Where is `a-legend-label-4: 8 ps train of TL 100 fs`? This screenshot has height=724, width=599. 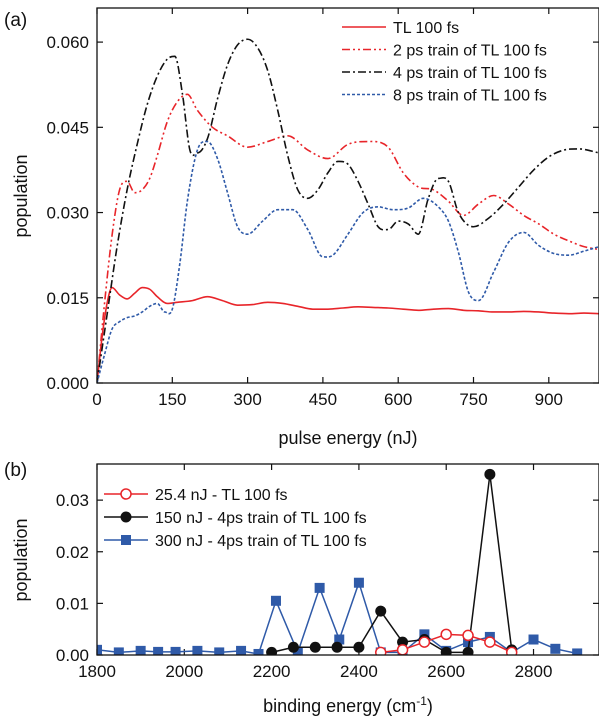
a-legend-label-4: 8 ps train of TL 100 fs is located at coordinates (470, 96).